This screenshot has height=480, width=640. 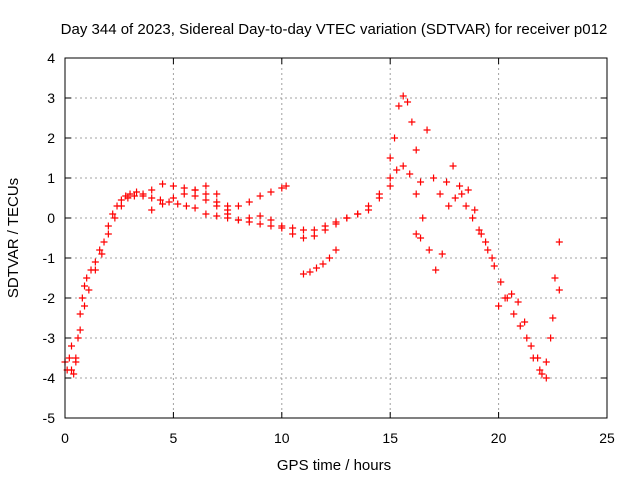 I want to click on x-tick-label: 0, so click(x=65, y=438).